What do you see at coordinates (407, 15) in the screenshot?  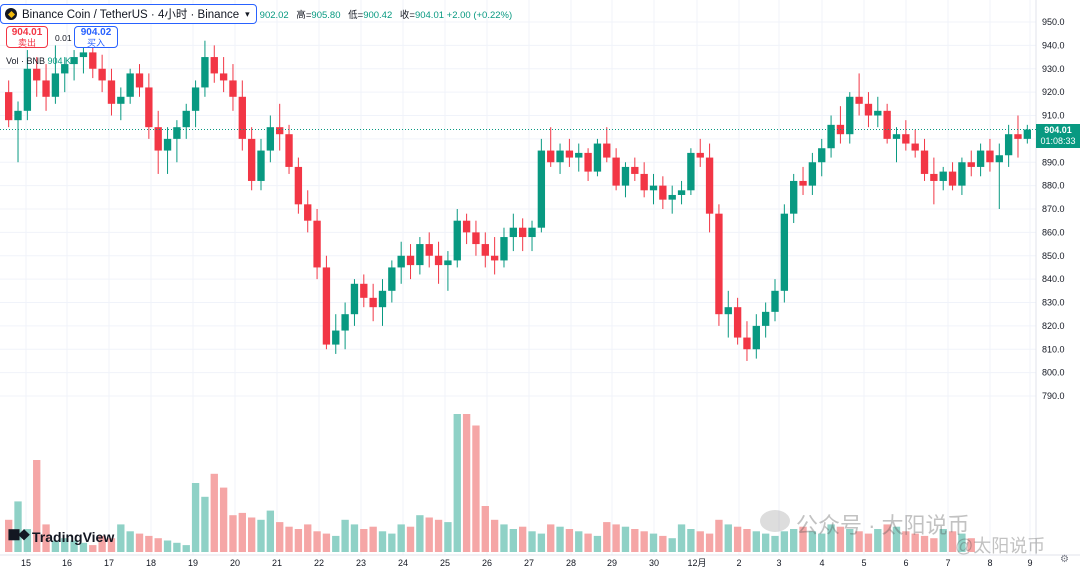 I see `ohlc-close-key: 收=` at bounding box center [407, 15].